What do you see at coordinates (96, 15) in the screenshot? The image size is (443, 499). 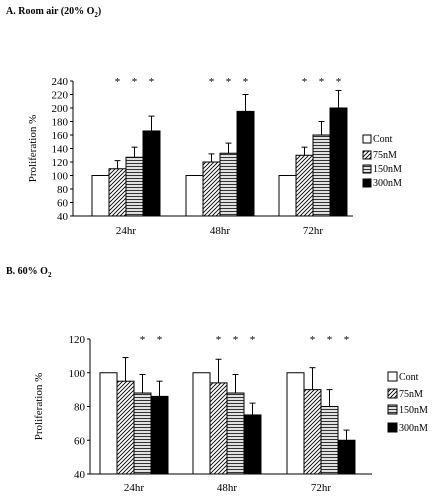 I see `panel-a-title-sub: 2` at bounding box center [96, 15].